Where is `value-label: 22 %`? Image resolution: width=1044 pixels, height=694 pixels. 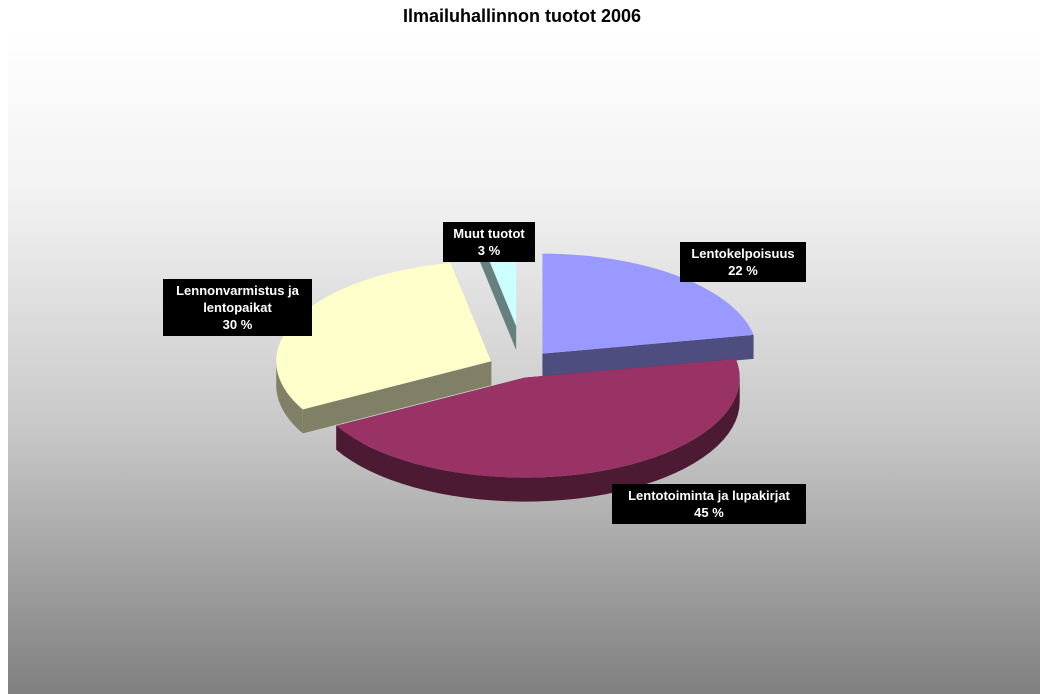
value-label: 22 % is located at coordinates (743, 270).